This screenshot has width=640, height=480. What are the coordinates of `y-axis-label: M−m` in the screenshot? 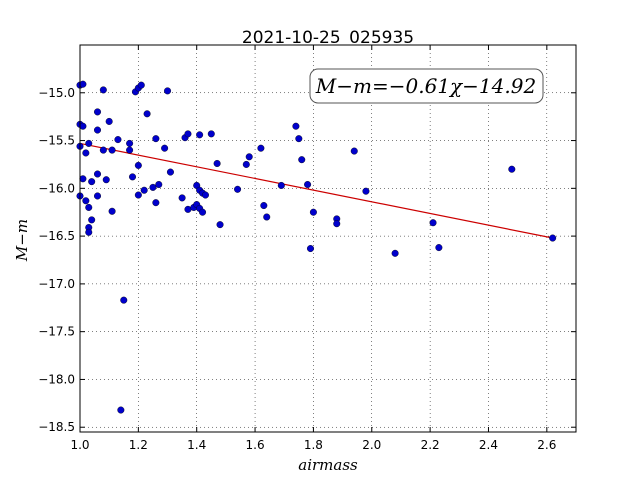 It's located at (22, 240).